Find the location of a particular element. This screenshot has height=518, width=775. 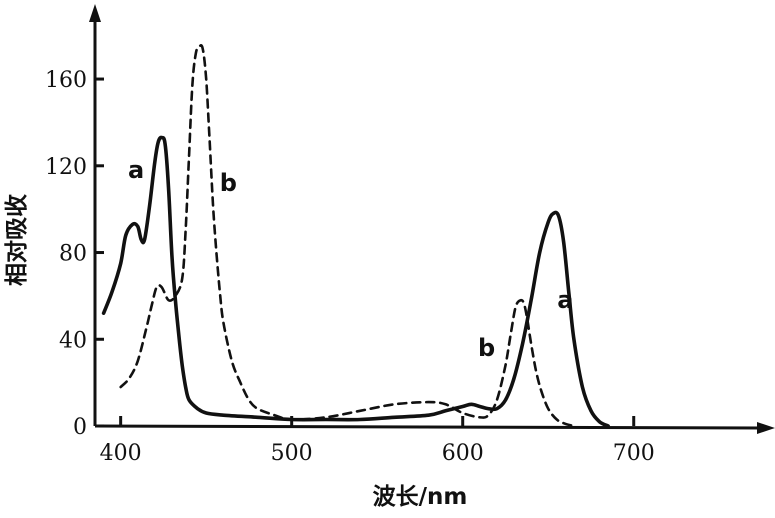

y-tick-label: 0 is located at coordinates (80, 427).